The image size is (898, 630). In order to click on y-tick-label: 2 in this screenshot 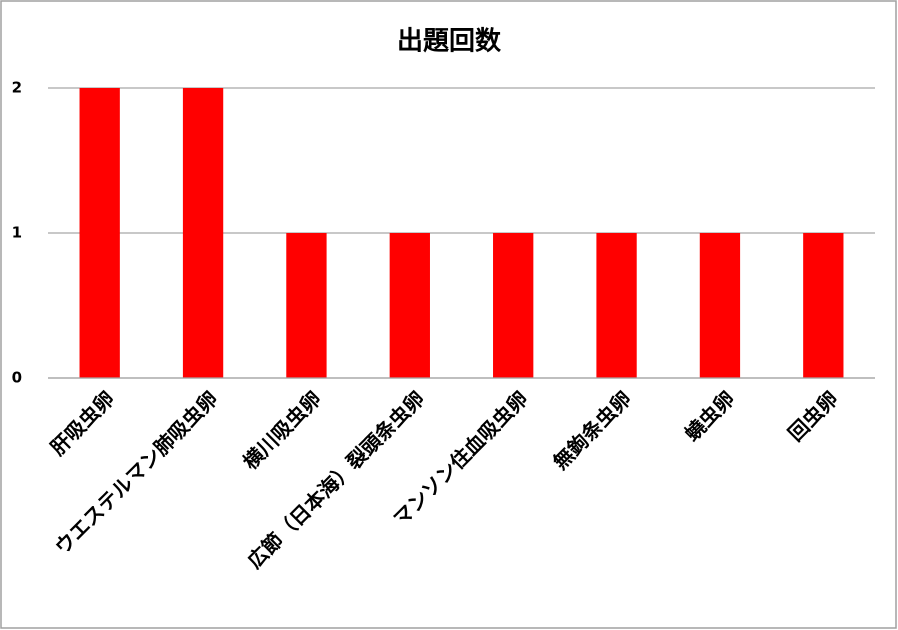, I will do `click(17, 88)`.